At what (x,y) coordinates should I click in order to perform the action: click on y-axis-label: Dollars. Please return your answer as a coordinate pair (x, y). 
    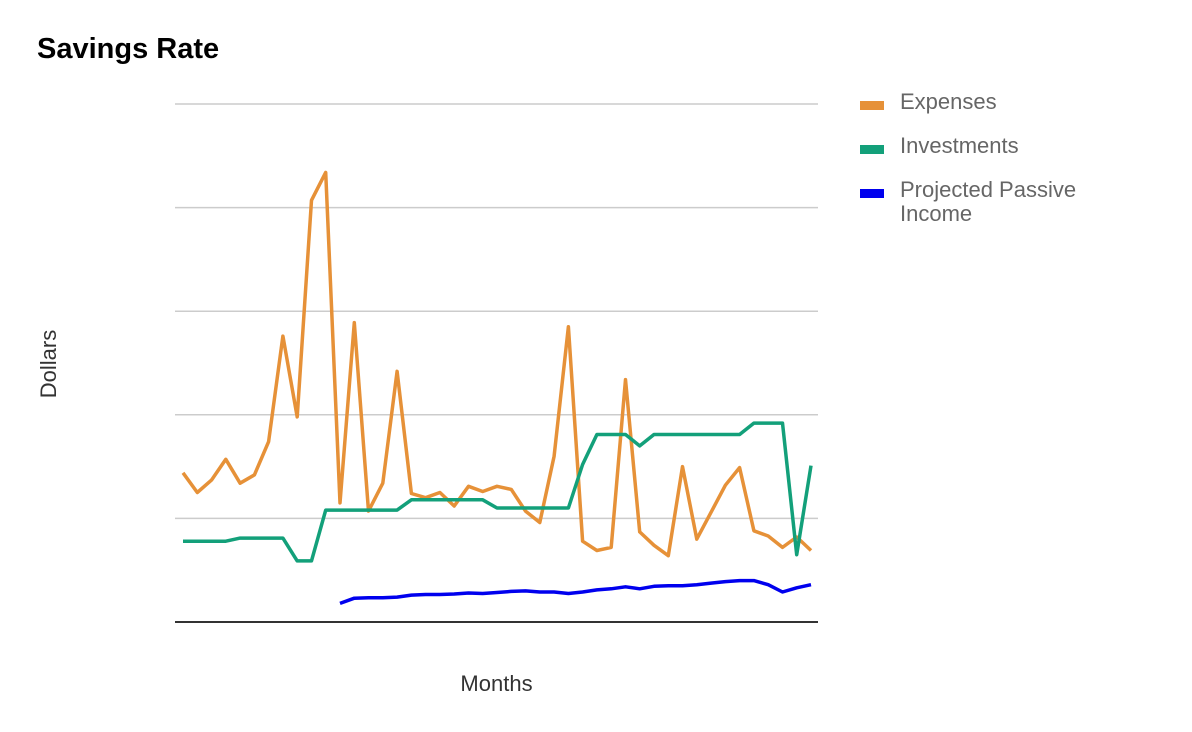
    Looking at the image, I should click on (48, 364).